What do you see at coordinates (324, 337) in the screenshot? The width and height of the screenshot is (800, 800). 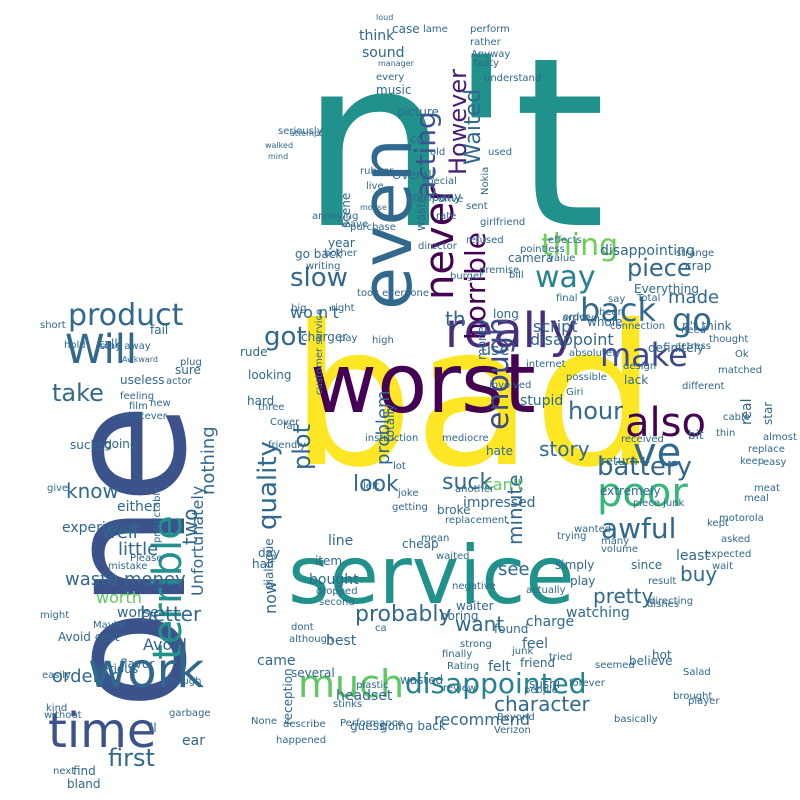 I see `word-charger-89: charger` at bounding box center [324, 337].